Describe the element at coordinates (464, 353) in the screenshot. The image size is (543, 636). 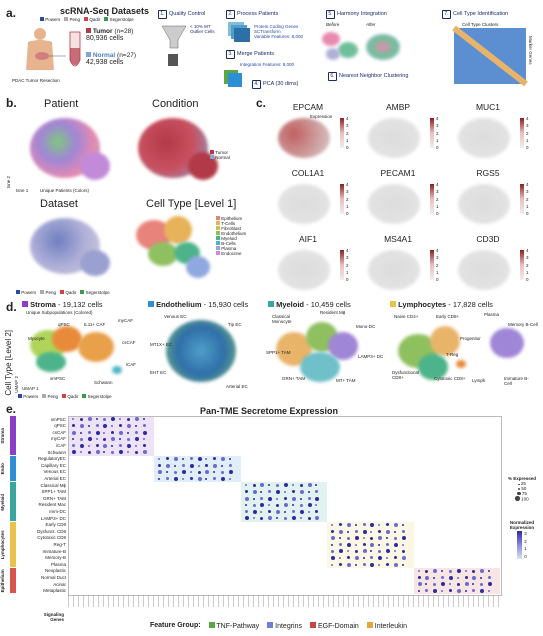
I see `lymph-umap` at that location.